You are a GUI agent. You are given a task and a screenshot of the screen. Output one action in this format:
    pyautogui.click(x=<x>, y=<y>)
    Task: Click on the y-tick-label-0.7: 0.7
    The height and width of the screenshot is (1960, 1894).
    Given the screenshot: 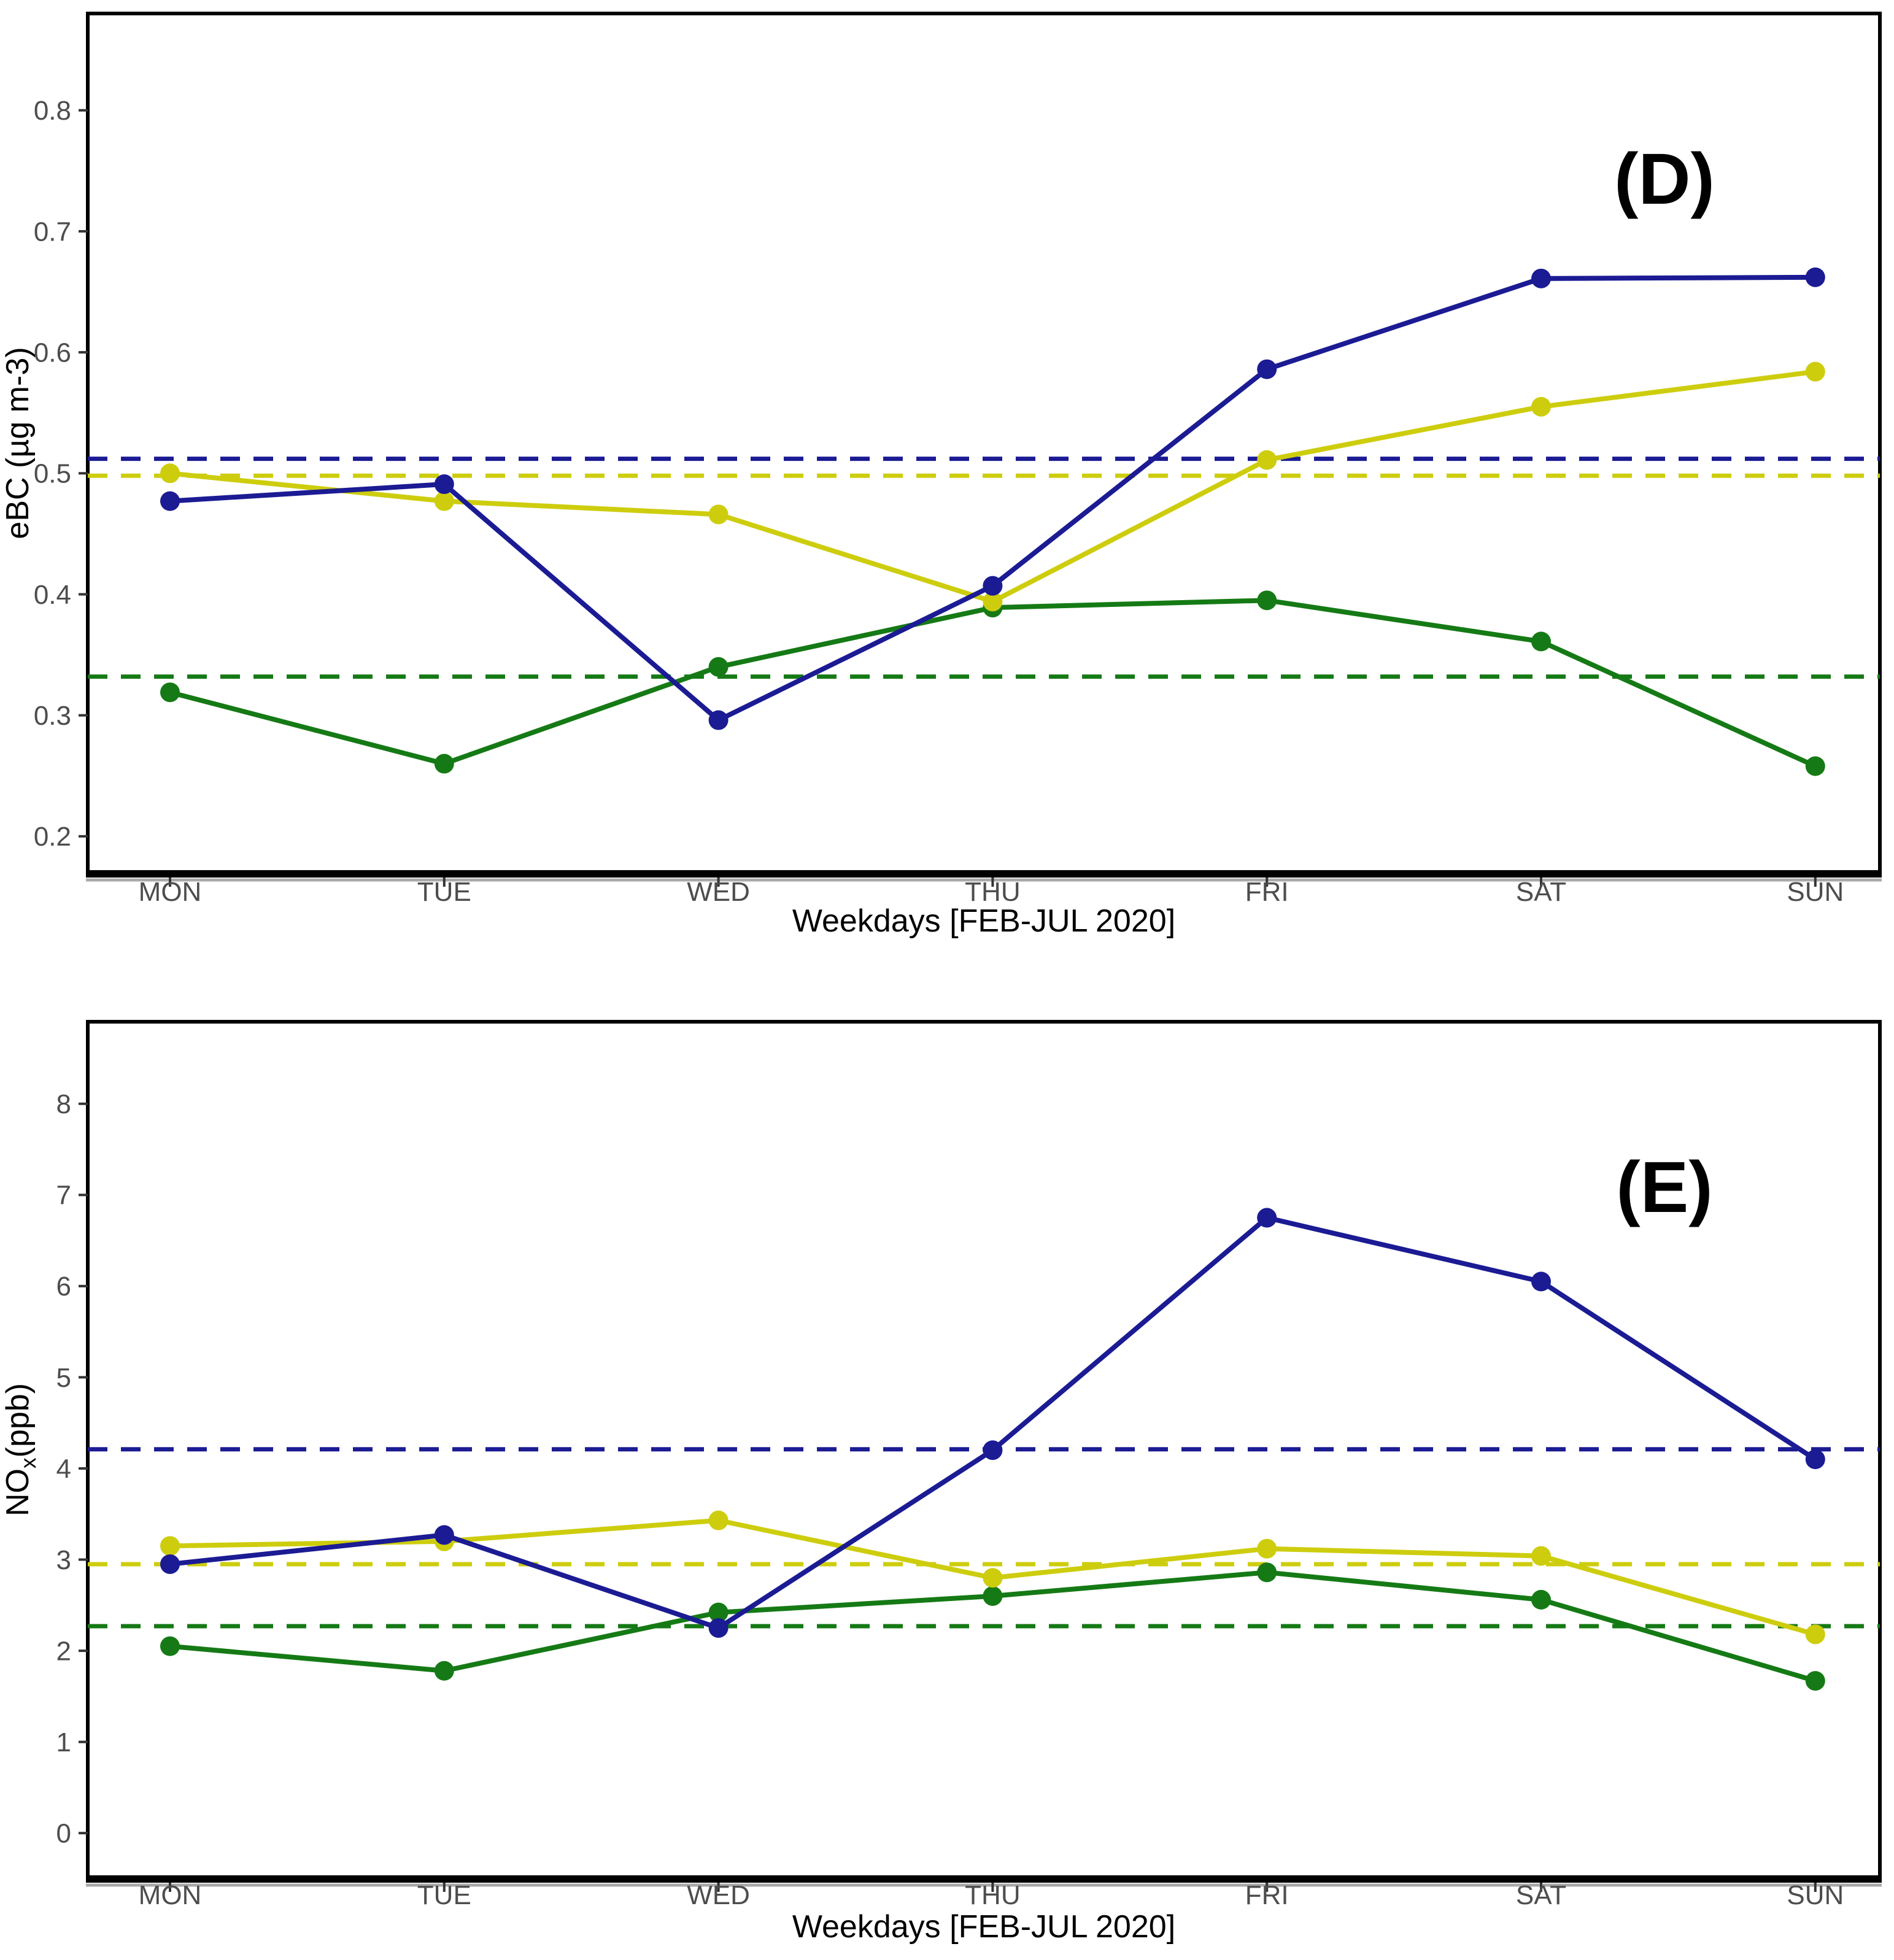 What is the action you would take?
    pyautogui.click(x=52, y=232)
    